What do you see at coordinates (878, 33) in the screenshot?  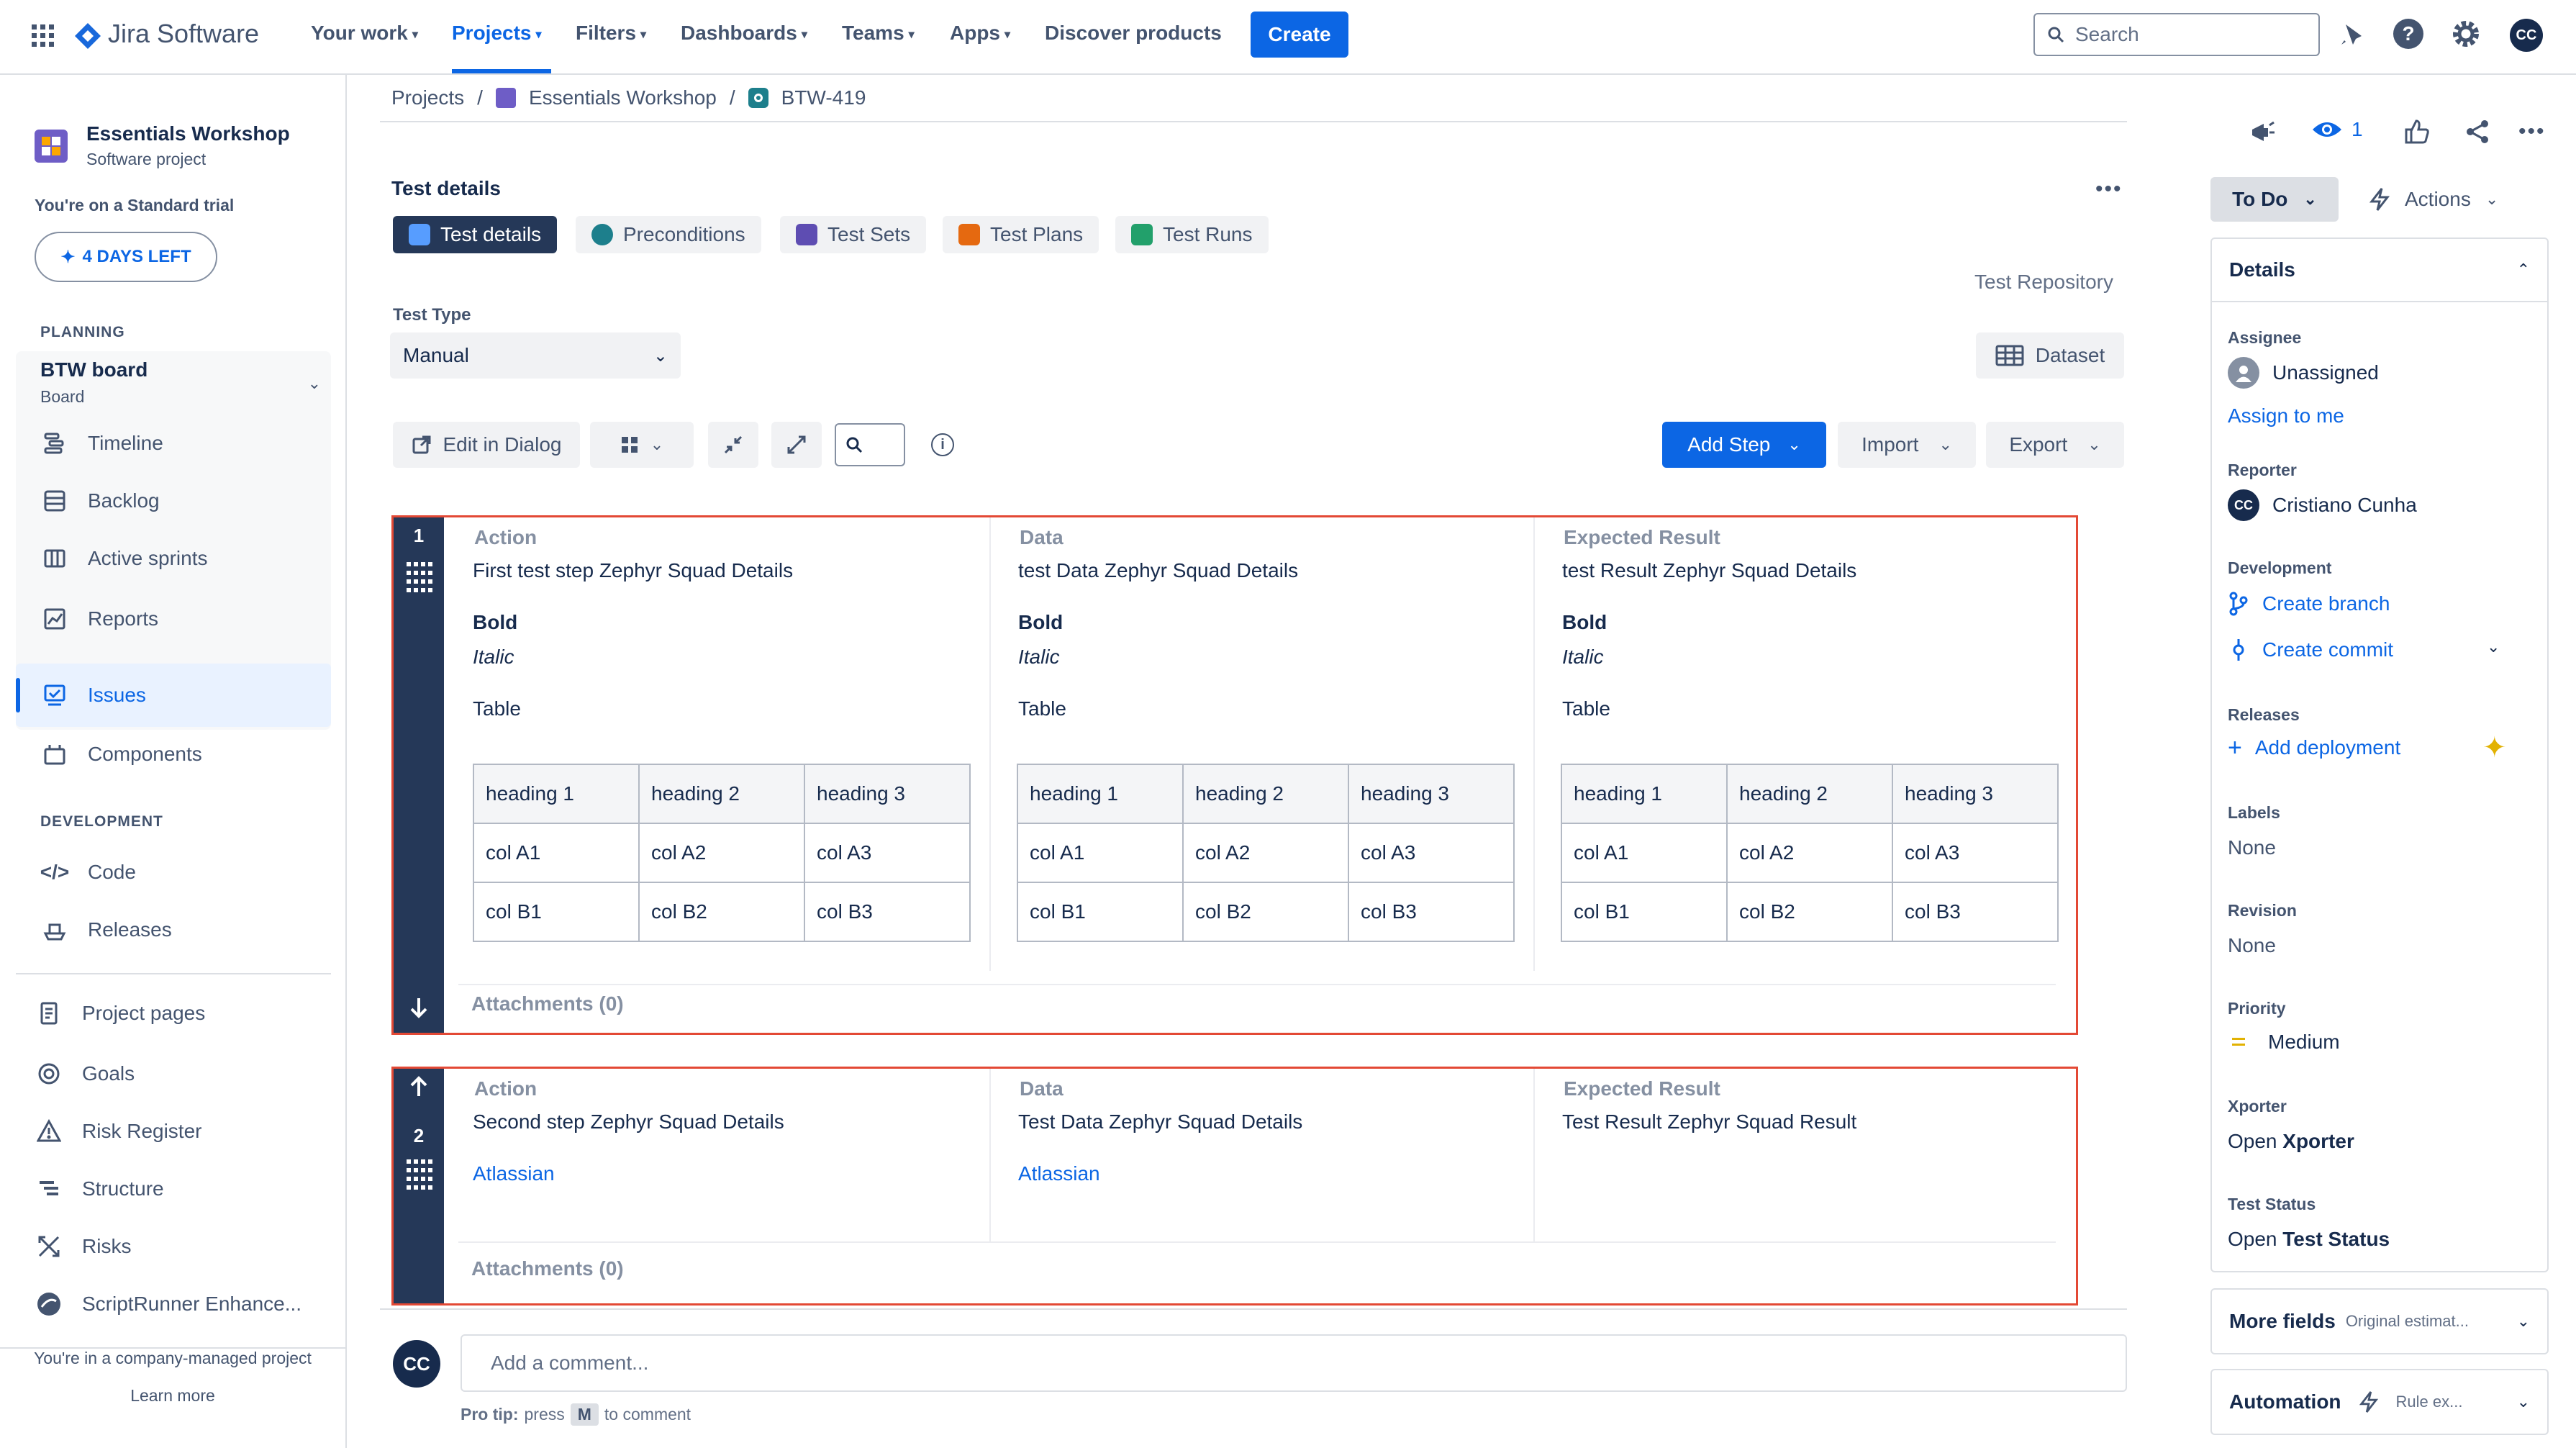 I see `nav-teams: Teams ▾` at bounding box center [878, 33].